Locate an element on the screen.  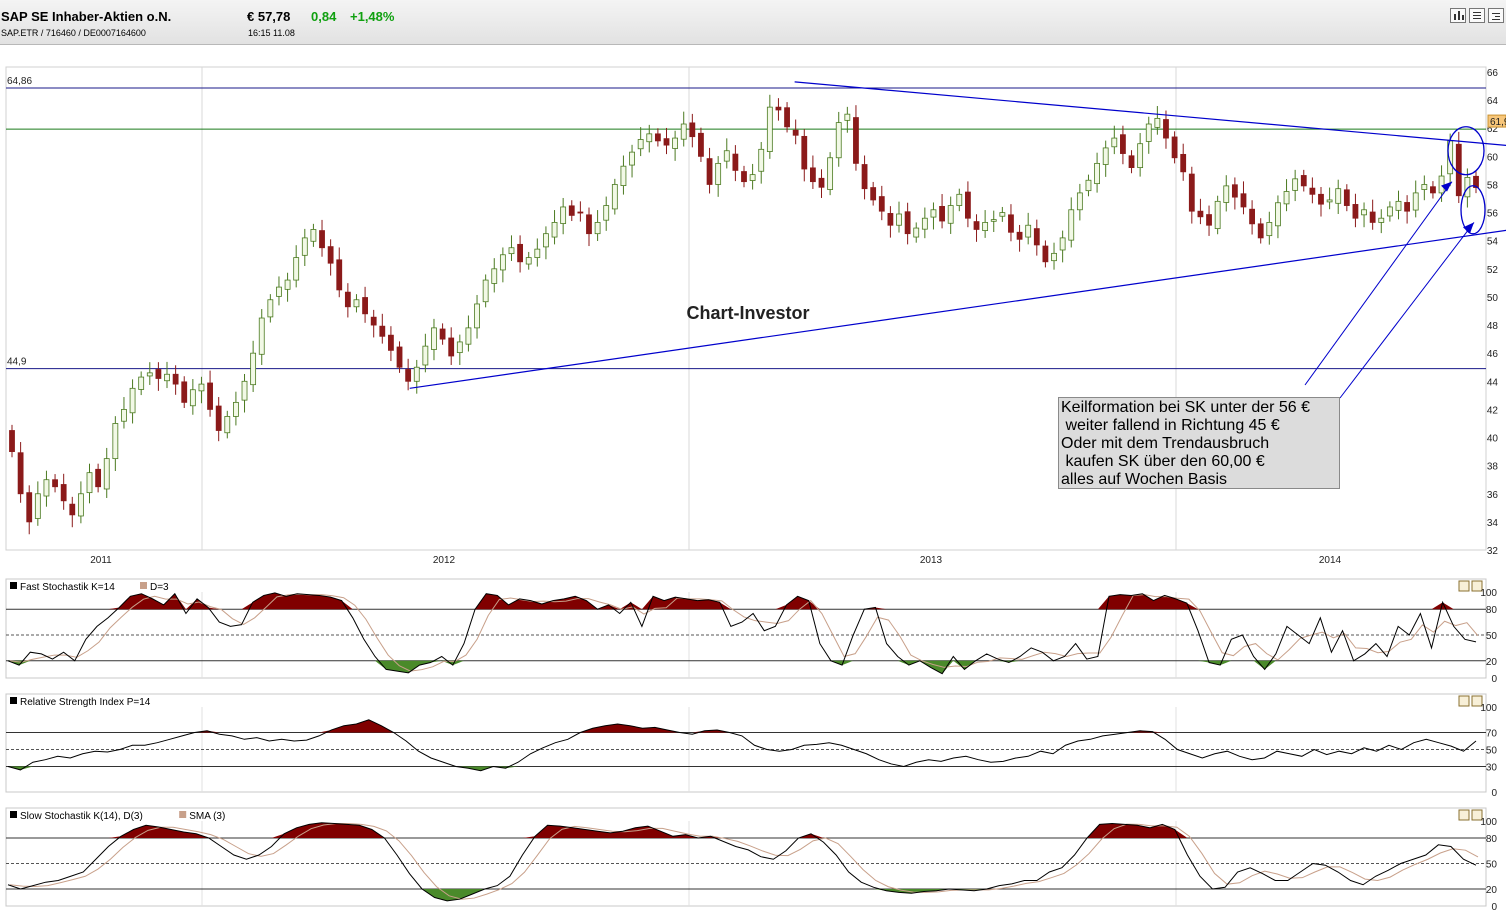
y-tick-label: 34 is located at coordinates (1493, 523).